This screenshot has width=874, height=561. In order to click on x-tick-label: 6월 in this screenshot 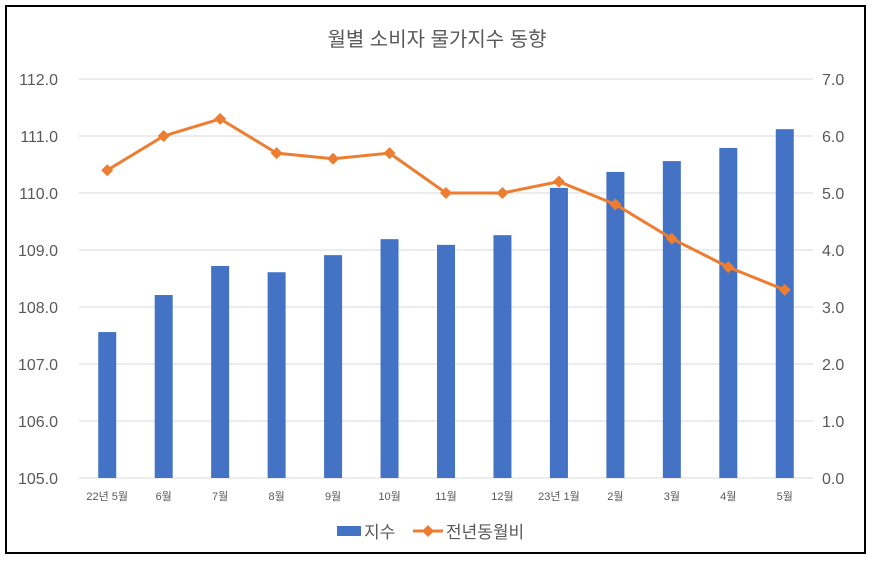, I will do `click(164, 496)`.